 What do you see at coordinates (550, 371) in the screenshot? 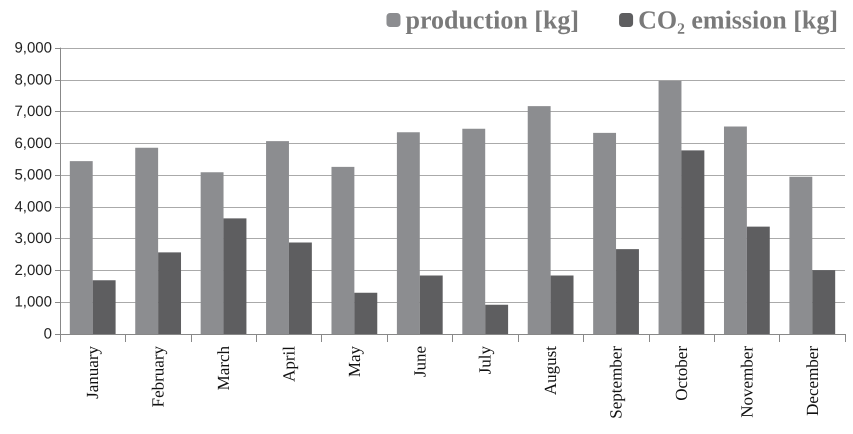
I see `x-tick-label: August` at bounding box center [550, 371].